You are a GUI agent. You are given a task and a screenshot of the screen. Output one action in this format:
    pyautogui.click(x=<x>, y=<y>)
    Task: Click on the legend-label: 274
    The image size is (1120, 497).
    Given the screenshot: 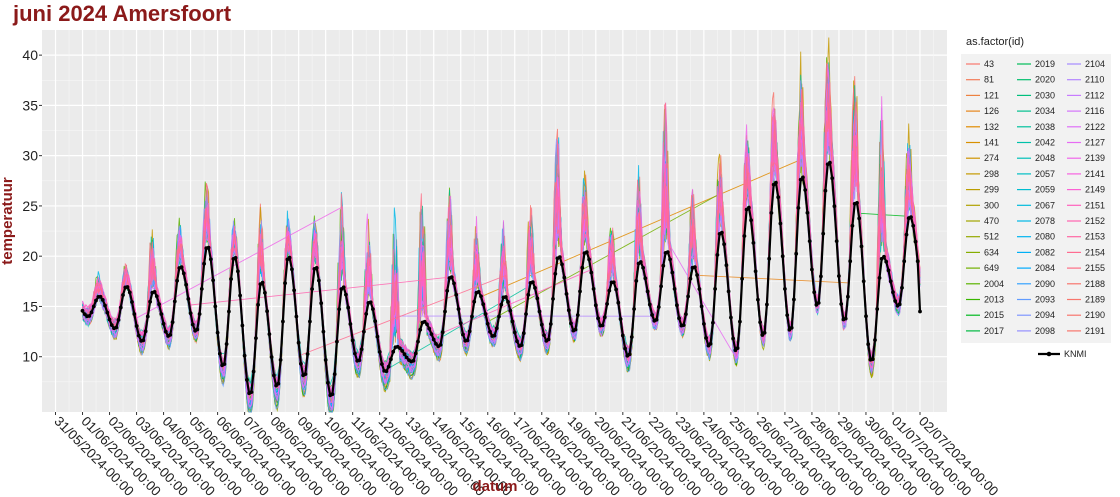 What is the action you would take?
    pyautogui.click(x=991, y=158)
    